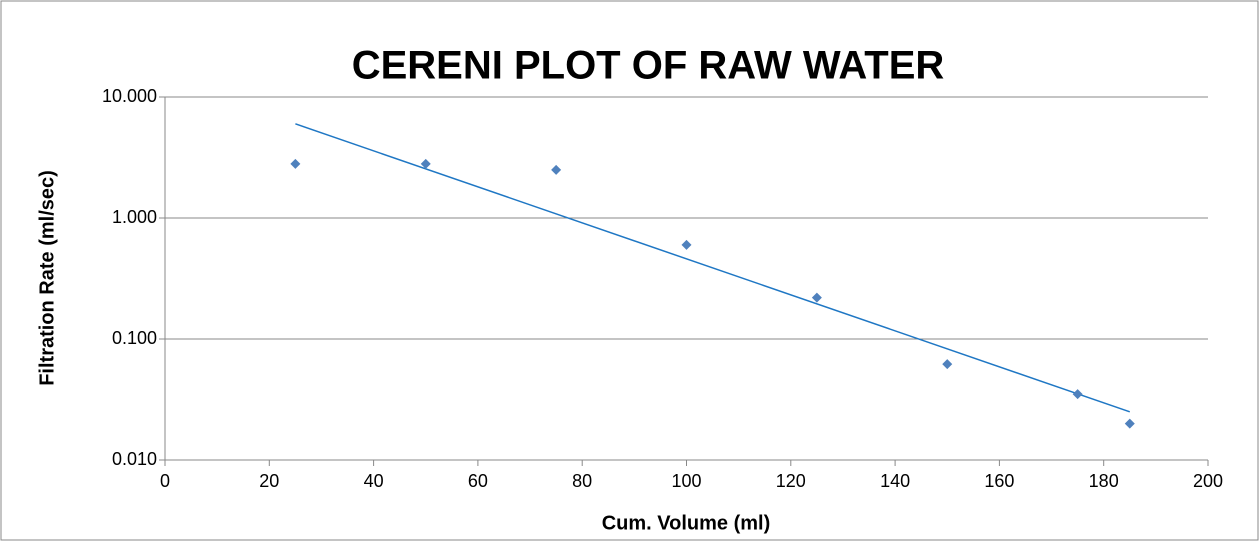  What do you see at coordinates (134, 459) in the screenshot?
I see `y-tick-label: 0.010` at bounding box center [134, 459].